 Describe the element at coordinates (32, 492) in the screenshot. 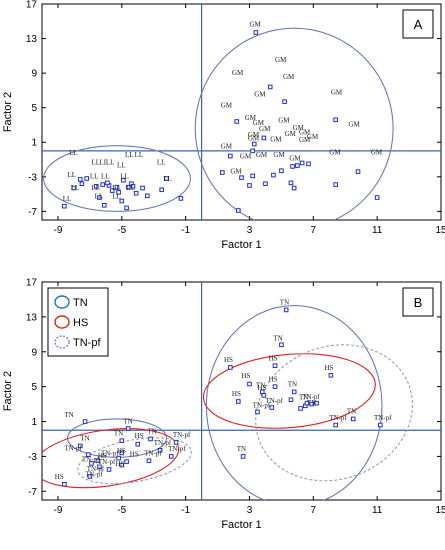

I see `panel-b-ytick-label: -7` at that location.